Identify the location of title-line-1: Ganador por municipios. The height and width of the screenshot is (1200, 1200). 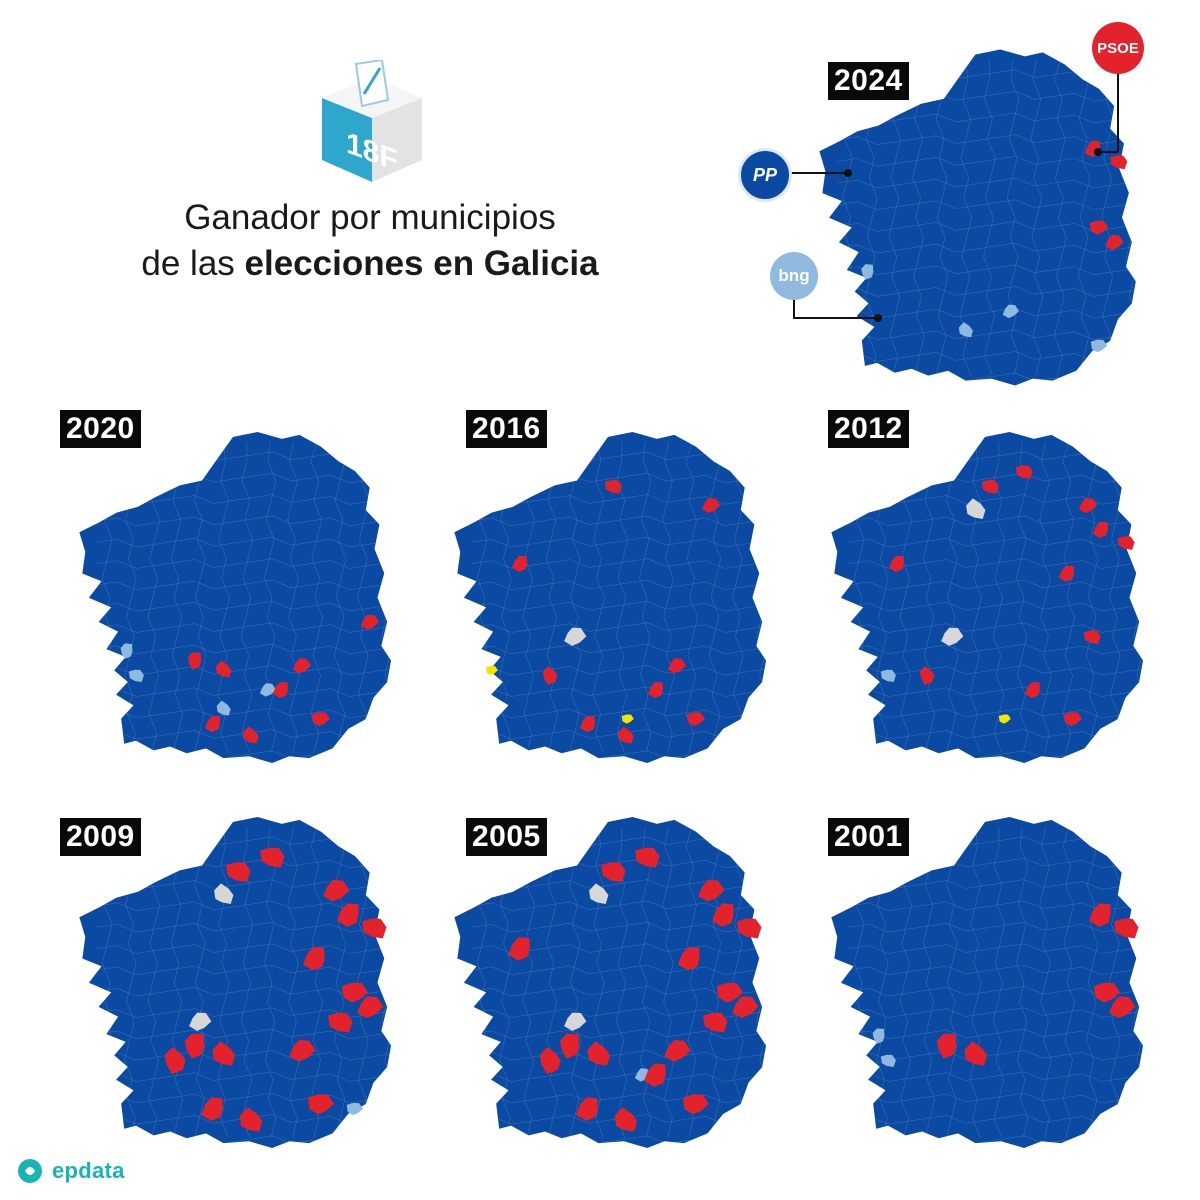
(370, 217).